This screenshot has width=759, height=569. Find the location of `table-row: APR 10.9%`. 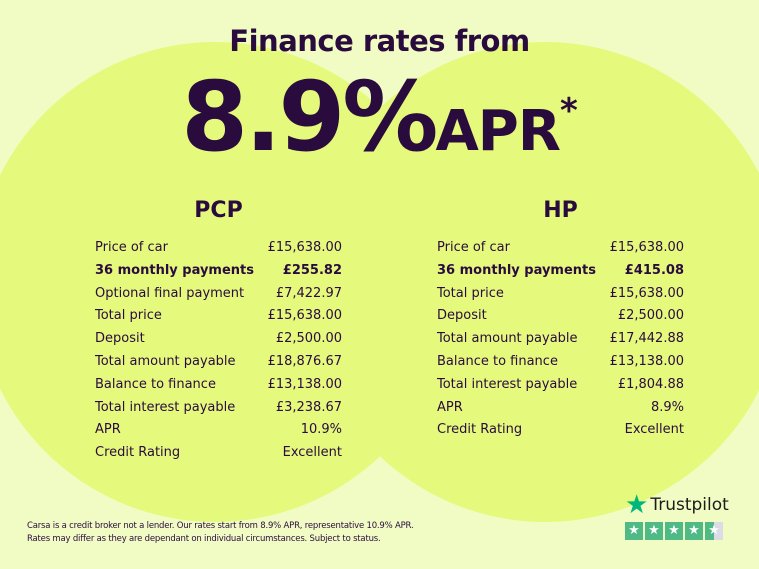

table-row: APR 10.9% is located at coordinates (218, 430).